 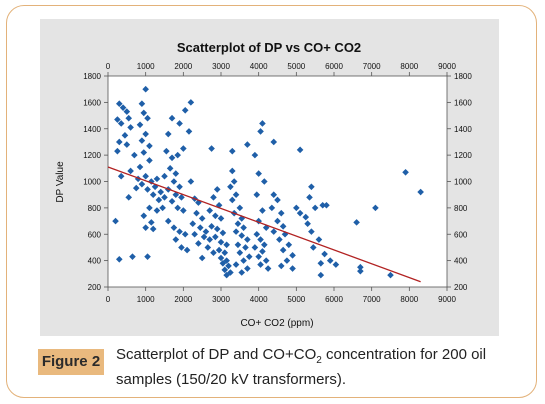 I want to click on x-tick-label-bottom: 7000, so click(x=372, y=299).